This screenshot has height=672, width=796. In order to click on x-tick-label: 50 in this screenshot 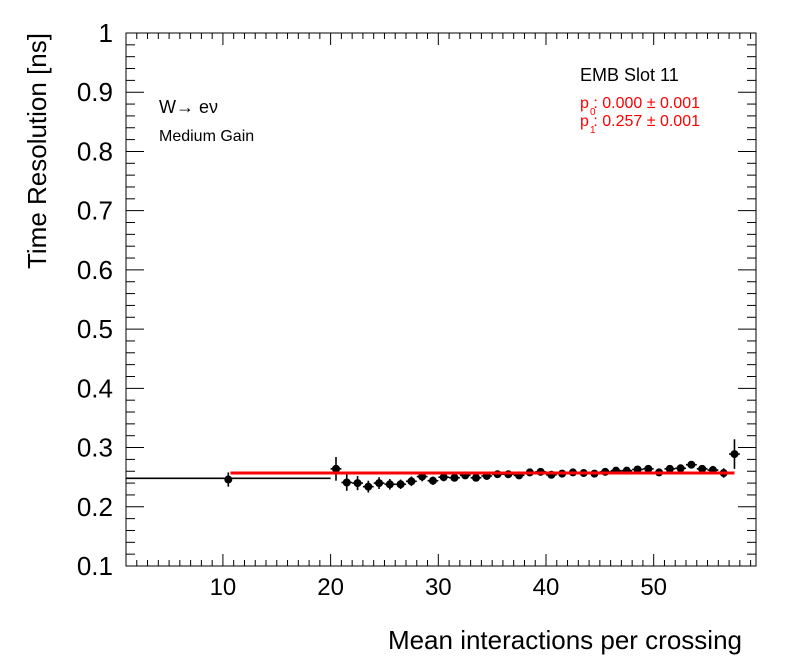, I will do `click(653, 587)`.